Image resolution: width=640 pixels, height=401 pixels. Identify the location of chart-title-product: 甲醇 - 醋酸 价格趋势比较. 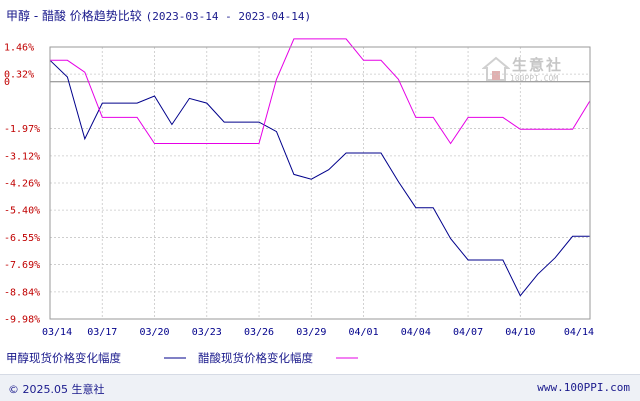
(74, 16).